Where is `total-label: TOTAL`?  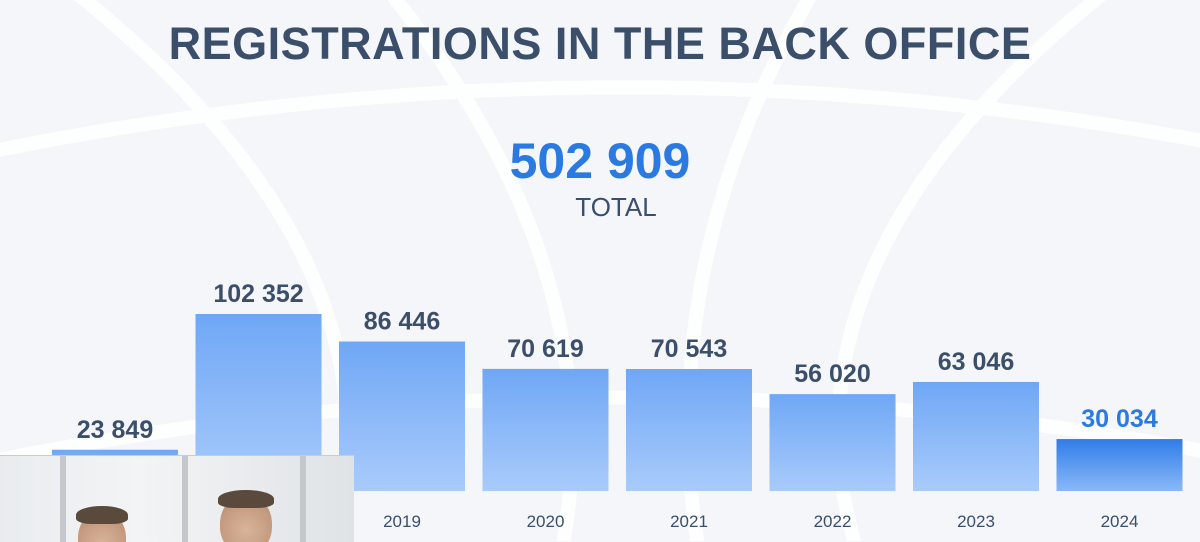
total-label: TOTAL is located at coordinates (616, 207).